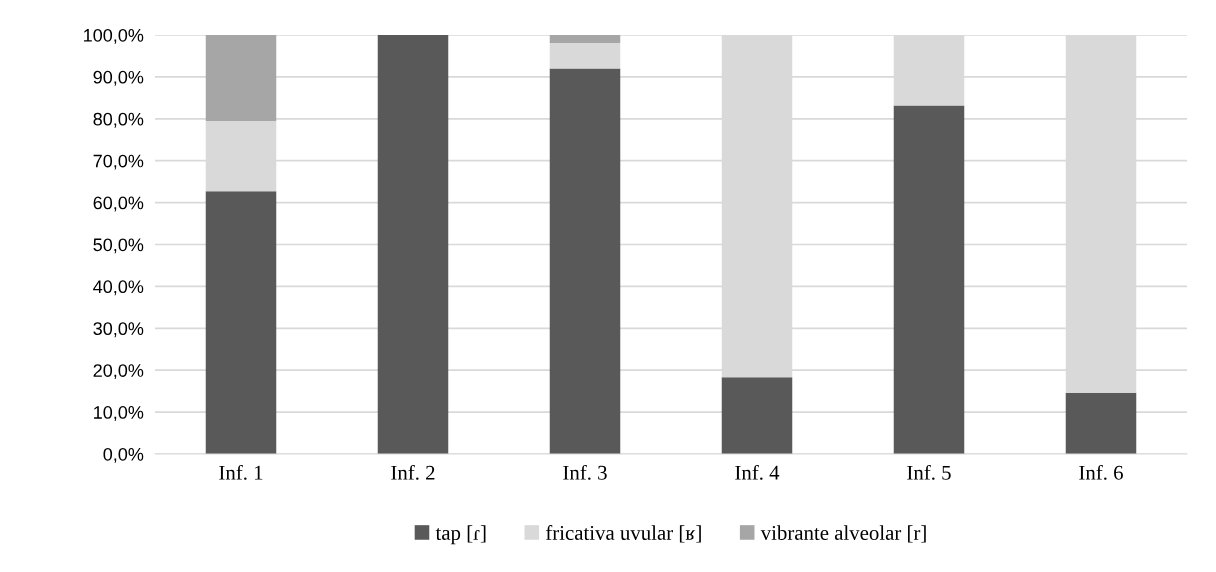  Describe the element at coordinates (118, 120) in the screenshot. I see `y-tick-label: 80,0%` at that location.